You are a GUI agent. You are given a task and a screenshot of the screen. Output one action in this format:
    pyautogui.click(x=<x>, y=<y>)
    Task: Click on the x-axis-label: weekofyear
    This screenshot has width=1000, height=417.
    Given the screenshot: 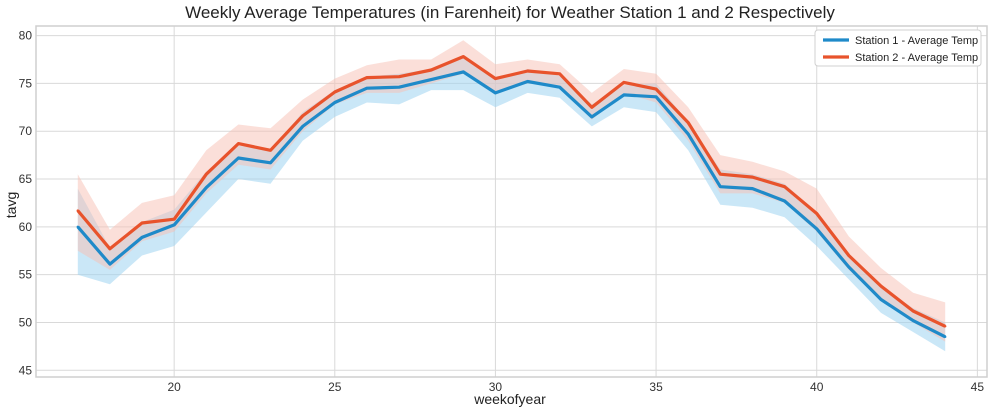 What is the action you would take?
    pyautogui.click(x=509, y=399)
    